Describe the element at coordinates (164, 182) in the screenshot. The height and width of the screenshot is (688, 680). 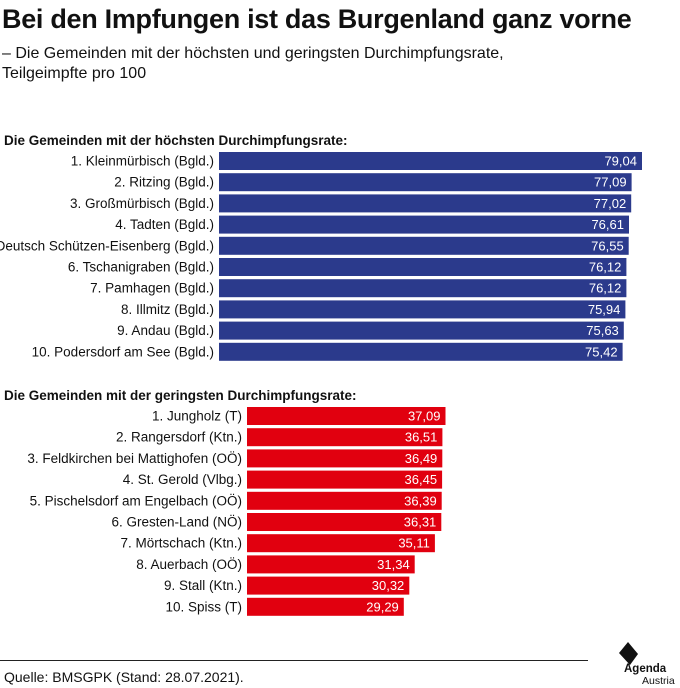
I see `category-label-top-2: 2. Ritzing (Bgld.)` at that location.